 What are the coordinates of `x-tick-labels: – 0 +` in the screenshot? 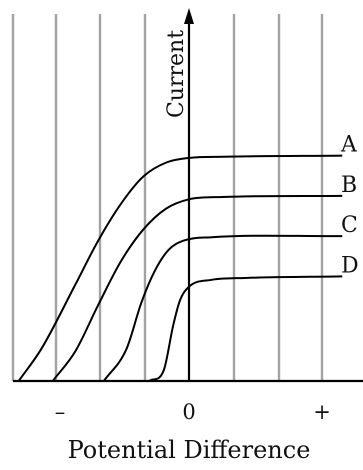 It's located at (193, 412).